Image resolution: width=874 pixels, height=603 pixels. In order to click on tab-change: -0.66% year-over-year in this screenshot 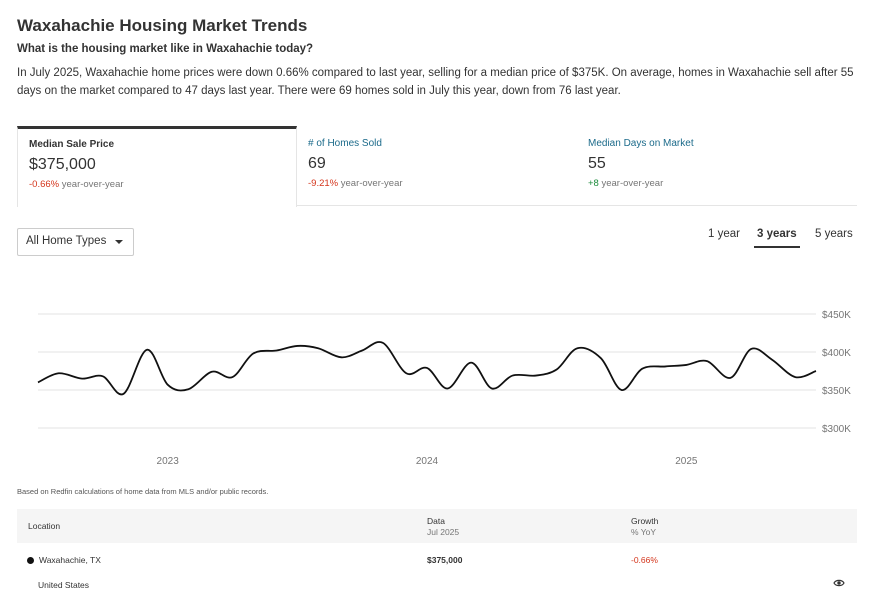, I will do `click(157, 184)`.